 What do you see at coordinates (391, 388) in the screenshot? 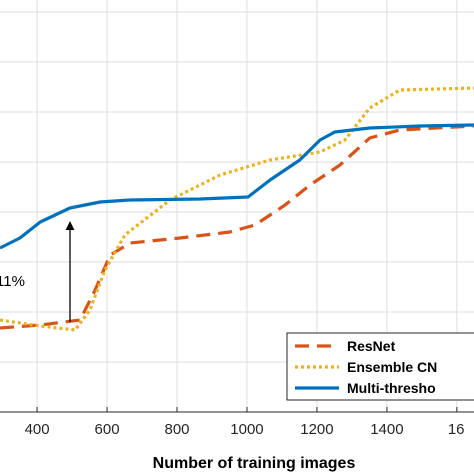
I see `legend-label: Multi-thresho` at bounding box center [391, 388].